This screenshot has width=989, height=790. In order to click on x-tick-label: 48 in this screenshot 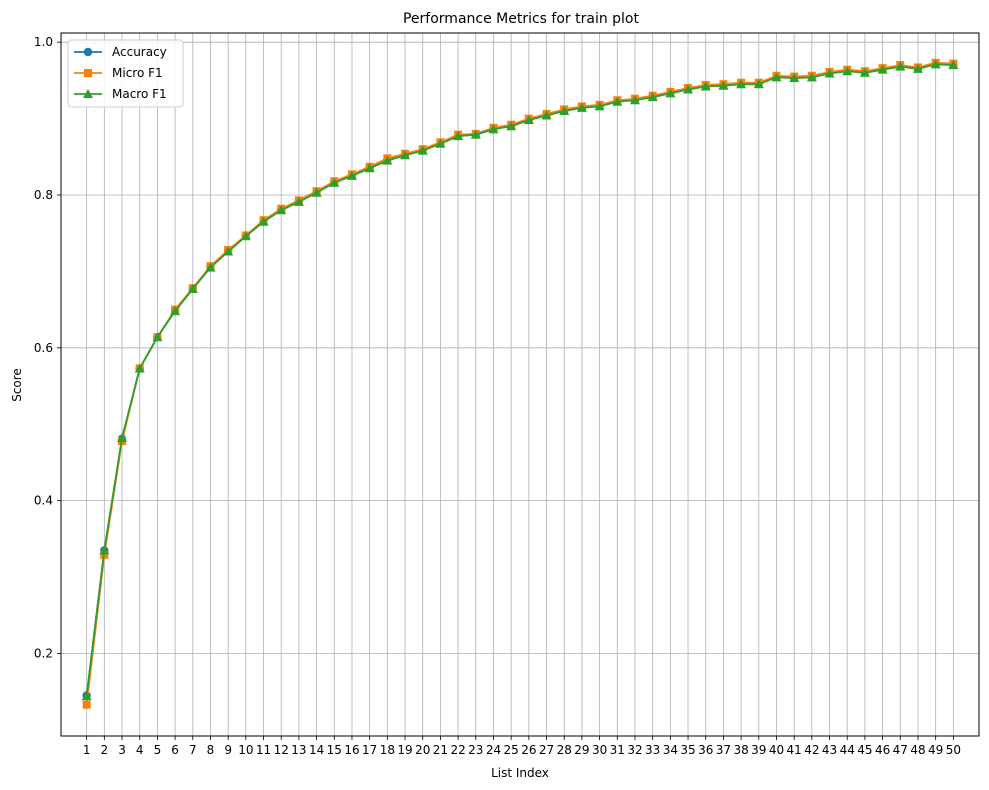, I will do `click(917, 750)`.